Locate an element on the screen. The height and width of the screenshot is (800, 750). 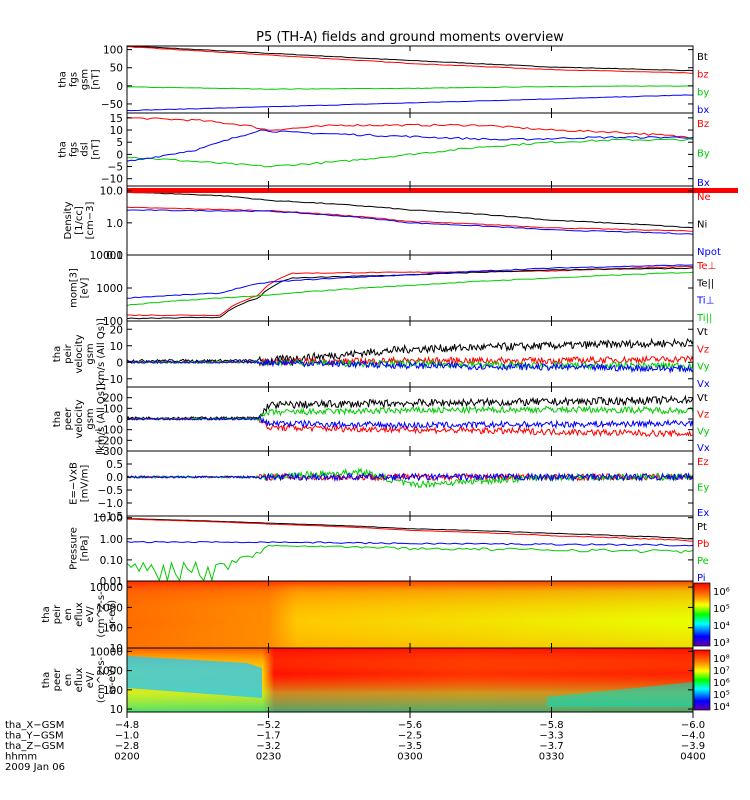
x-axis-row-label: tha_Z−GSM is located at coordinates (34, 746).